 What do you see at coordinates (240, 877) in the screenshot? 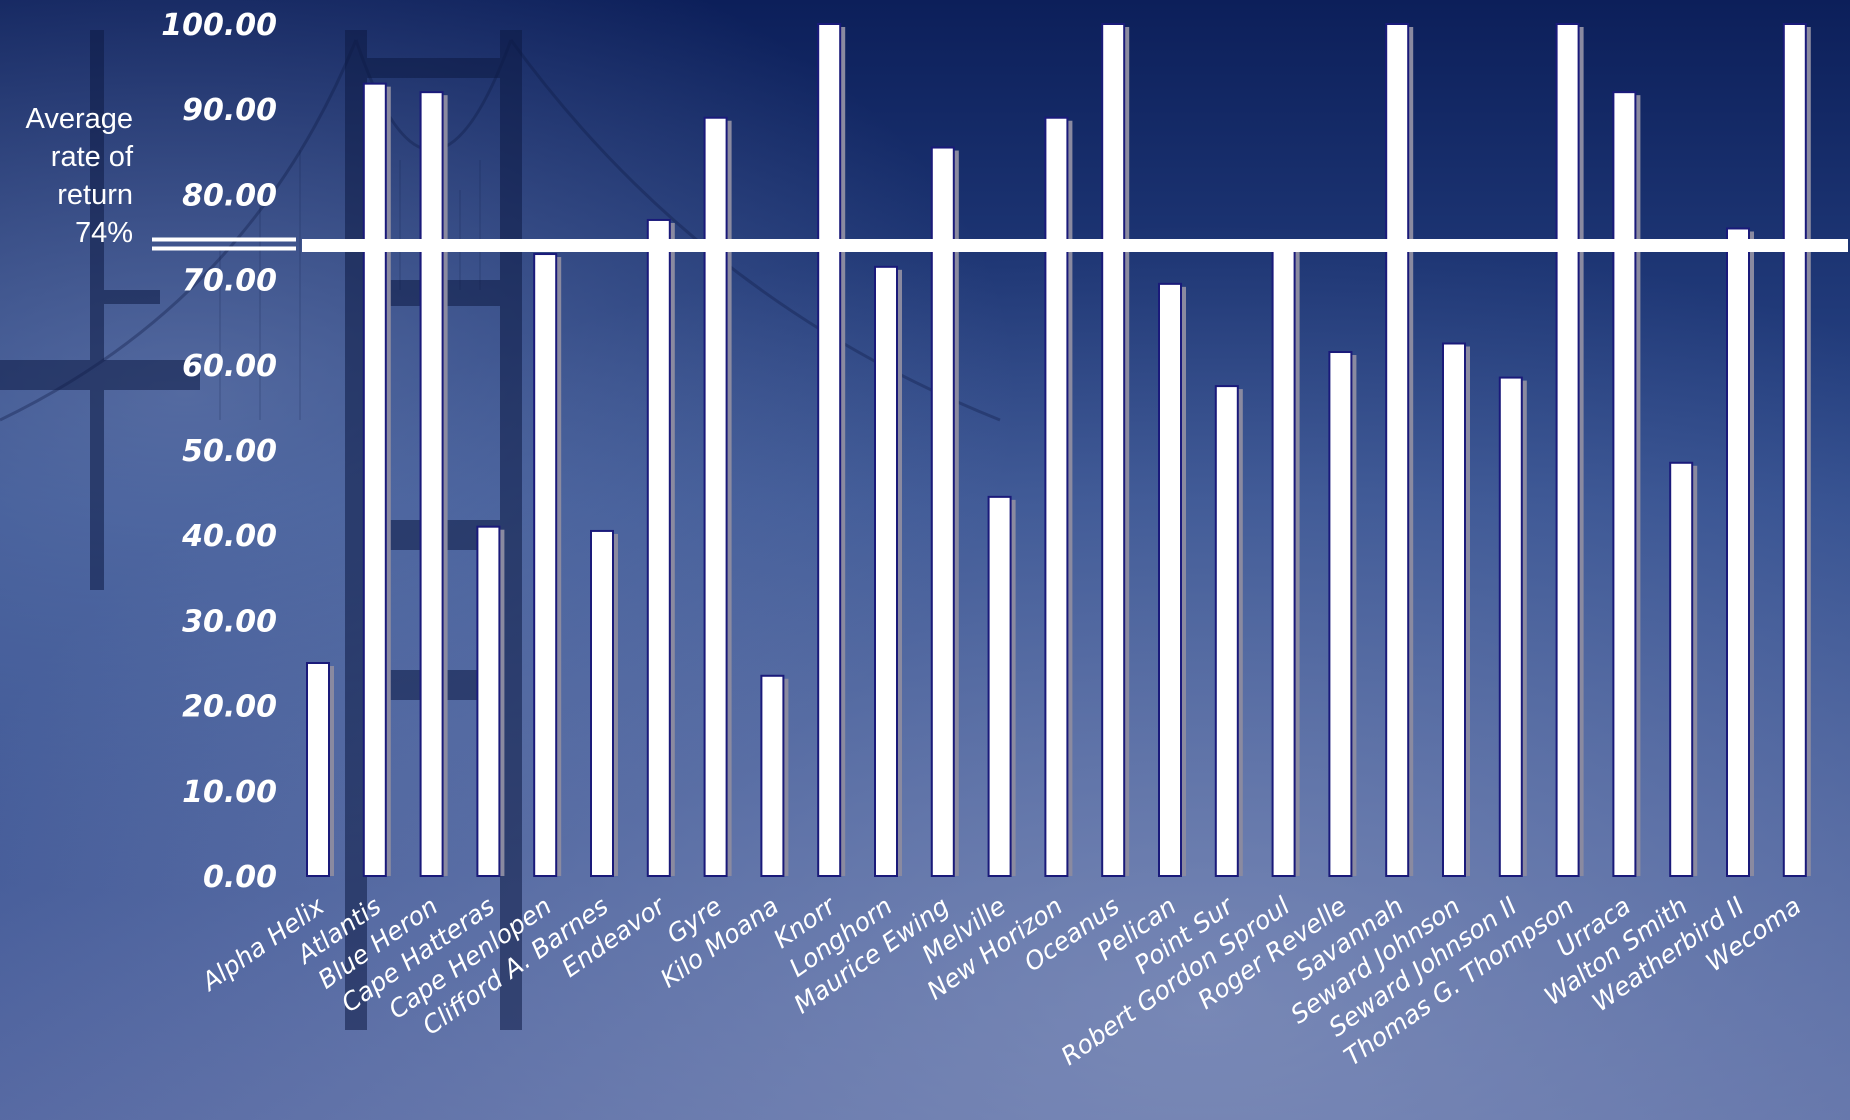
I see `y-tick-label: 0.00` at bounding box center [240, 877].